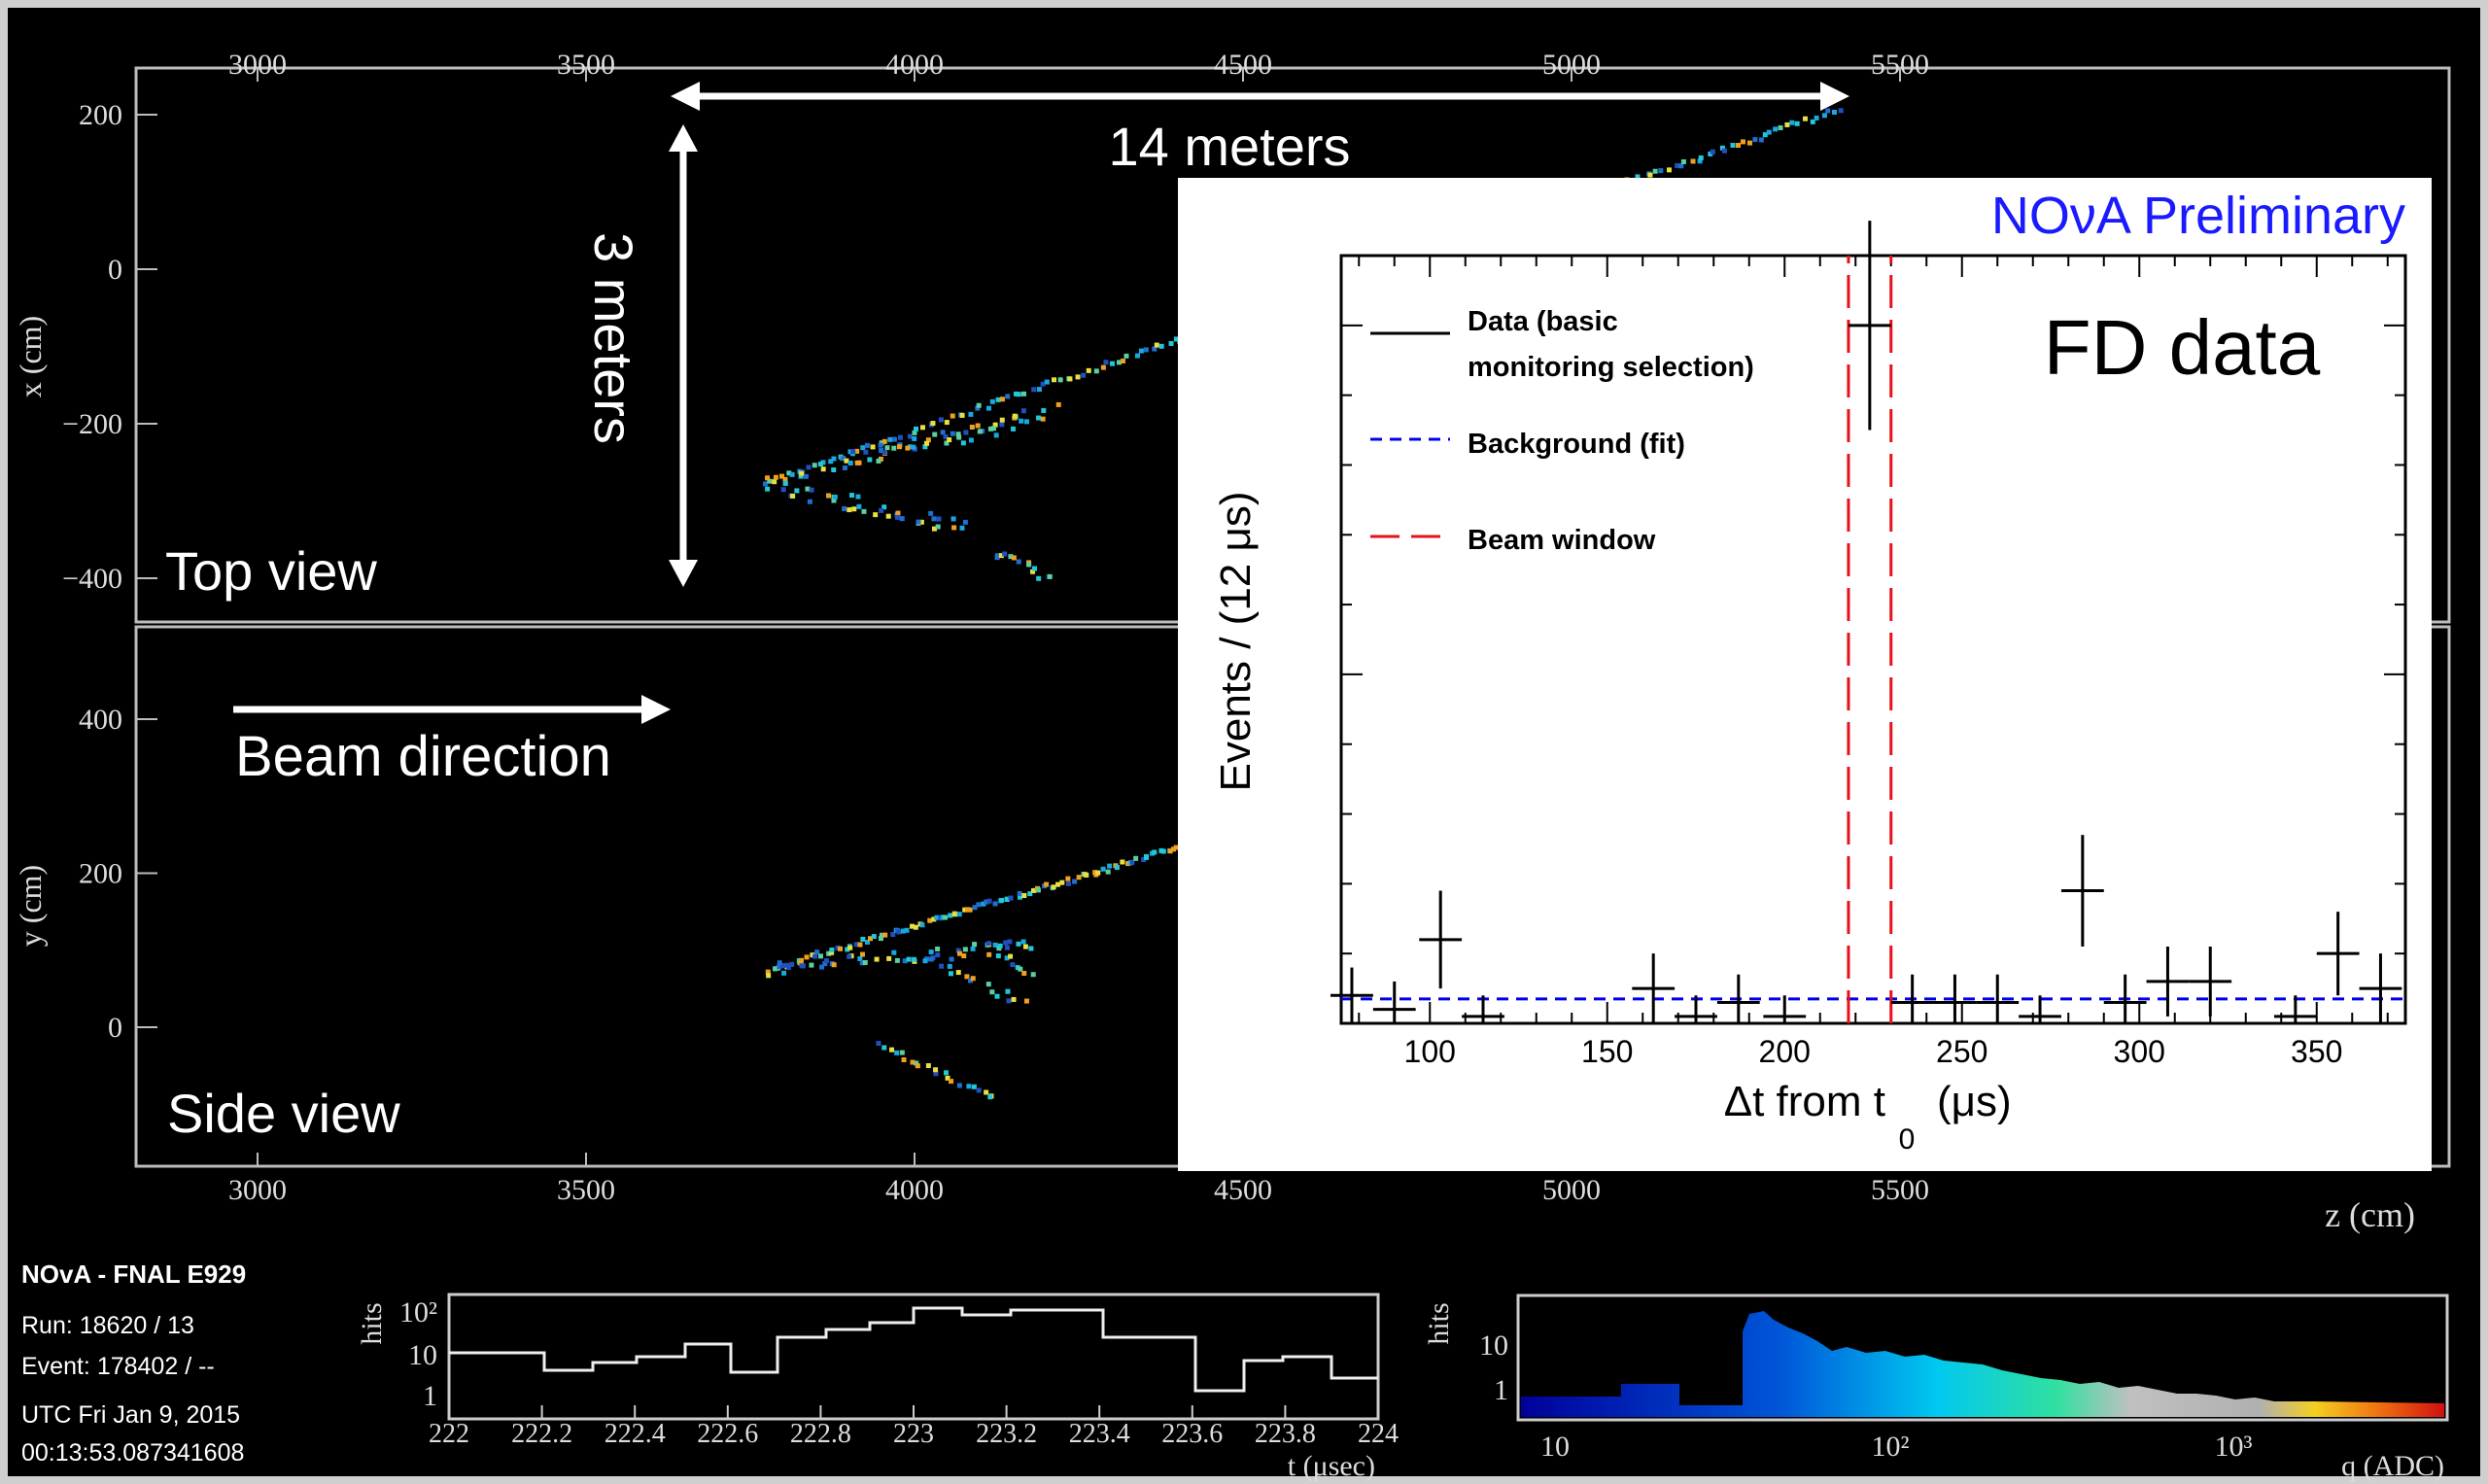  What do you see at coordinates (1236, 641) in the screenshot?
I see `inset-y-label: Events / (12 μs)` at bounding box center [1236, 641].